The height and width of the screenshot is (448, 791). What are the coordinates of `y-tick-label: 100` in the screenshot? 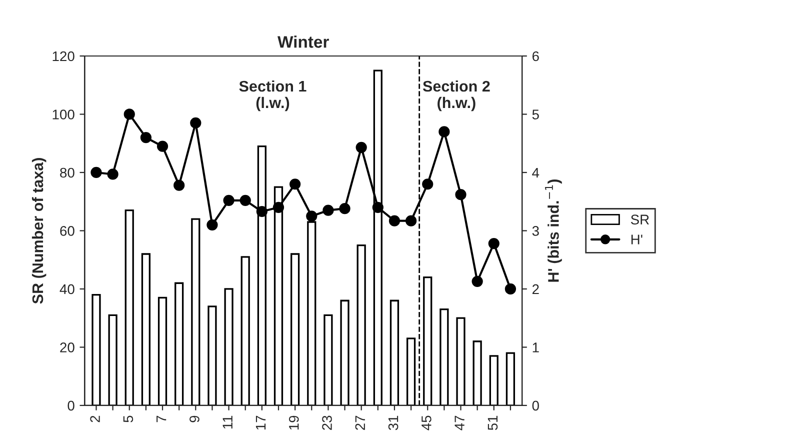 It's located at (63, 115).